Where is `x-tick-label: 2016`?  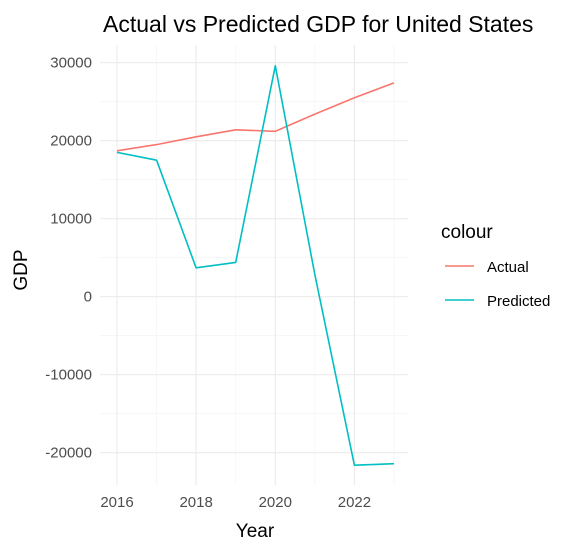 x-tick-label: 2016 is located at coordinates (116, 502).